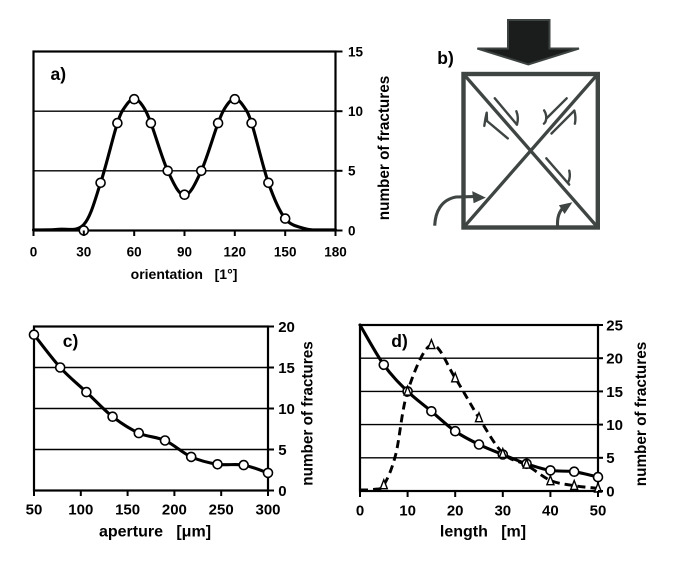 The width and height of the screenshot is (688, 580). I want to click on svg-text: b), so click(445, 58).